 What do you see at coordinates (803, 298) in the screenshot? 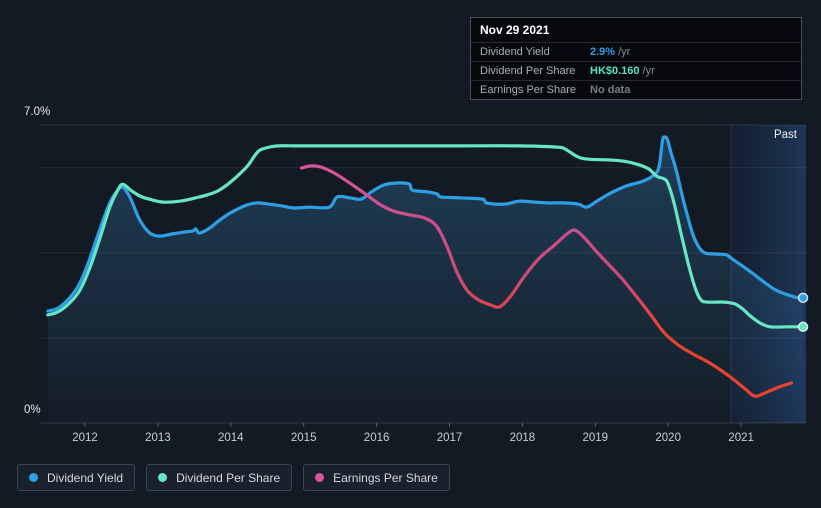
I see `dividend-yield-marker` at bounding box center [803, 298].